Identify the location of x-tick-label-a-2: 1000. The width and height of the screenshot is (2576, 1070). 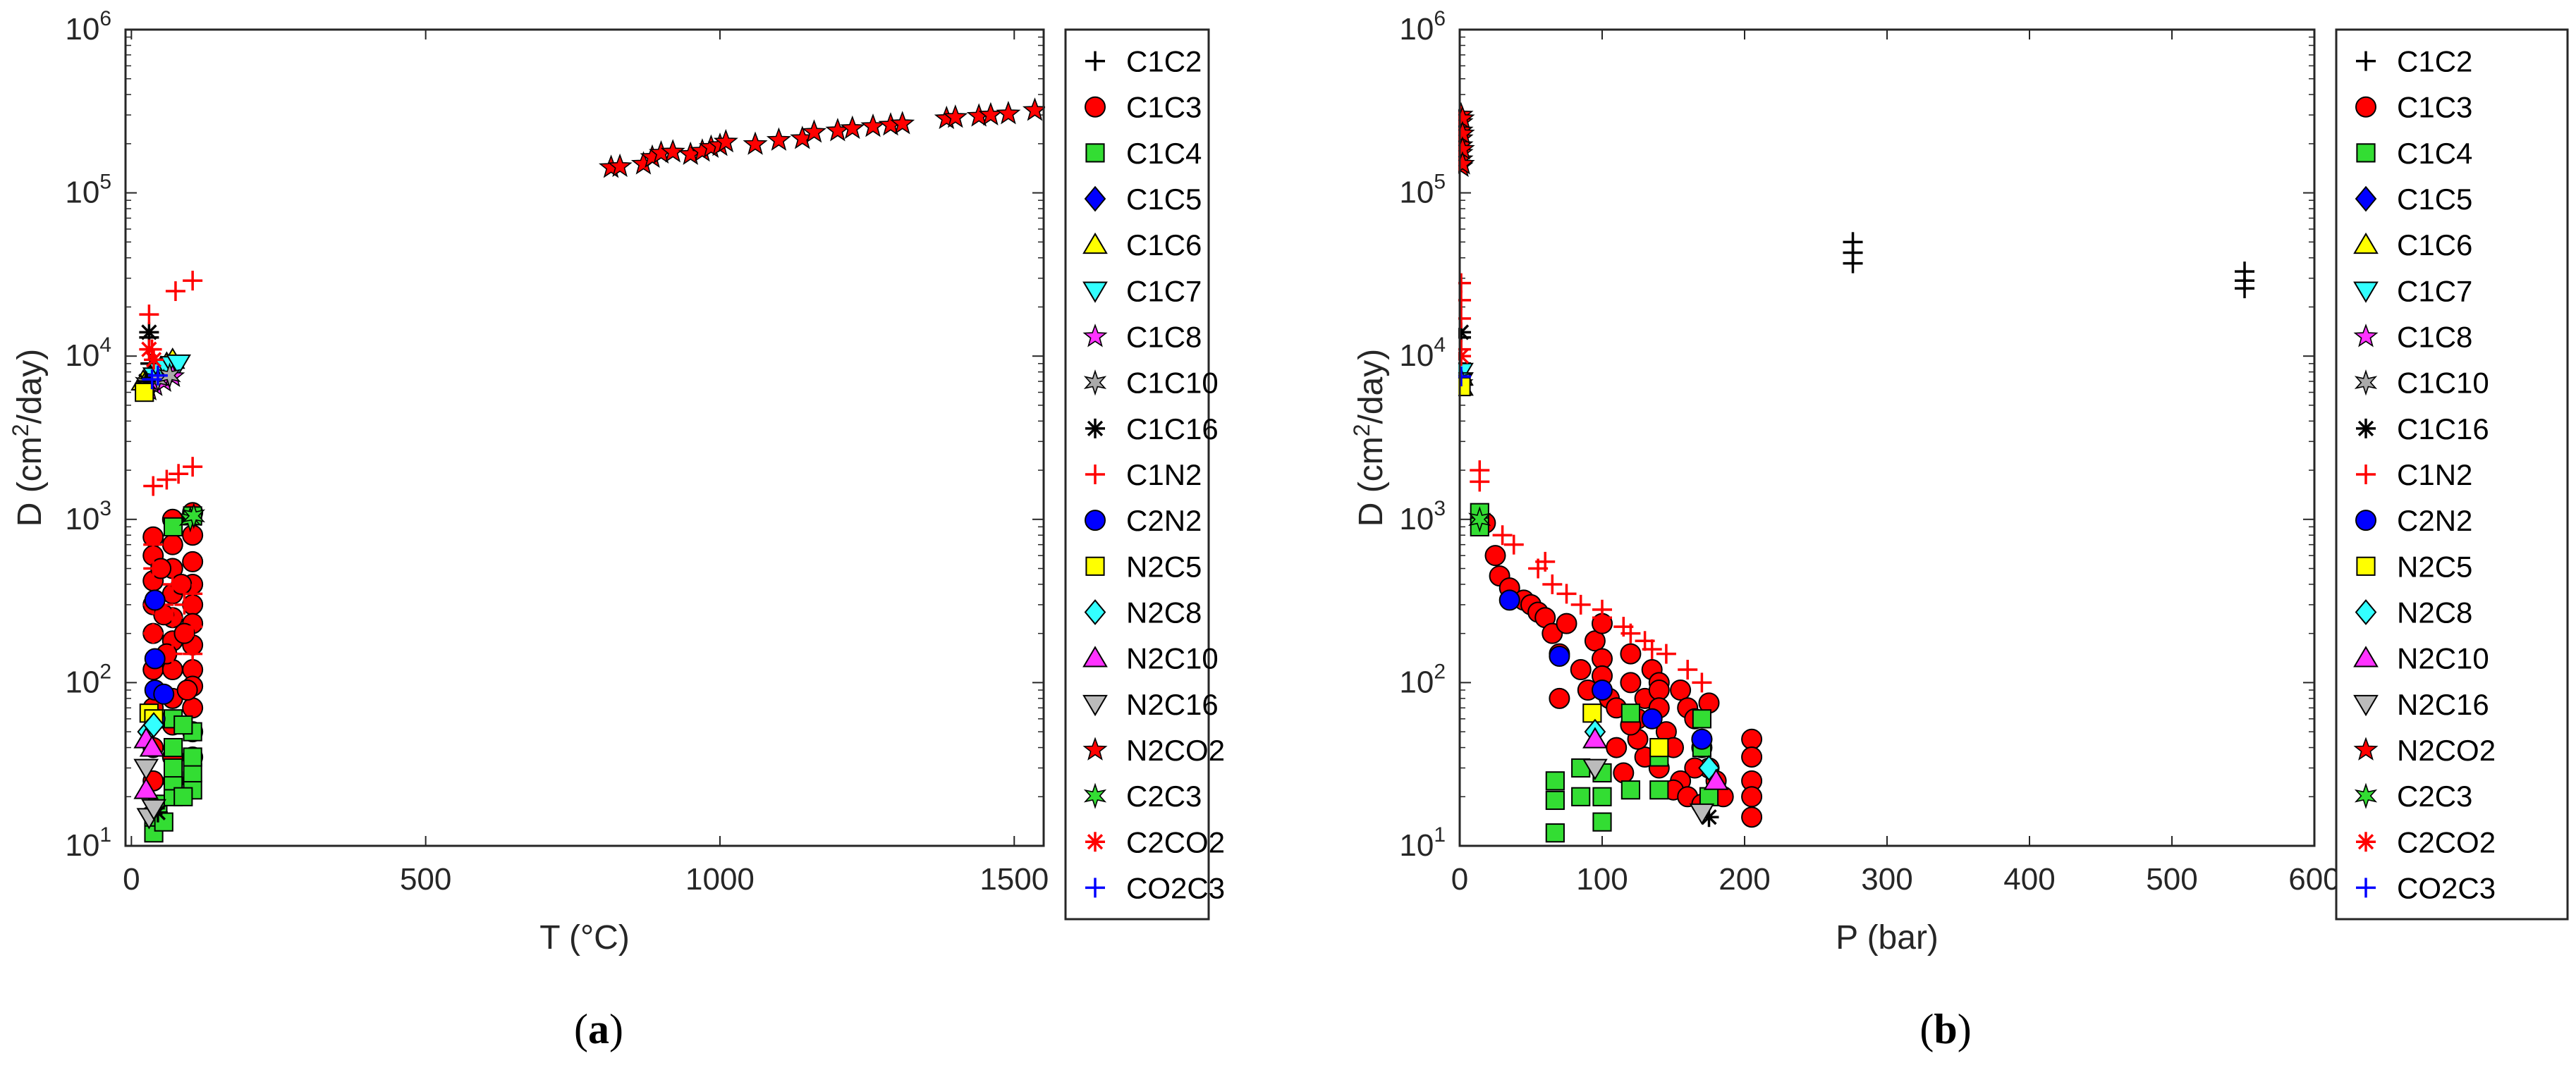
(720, 879).